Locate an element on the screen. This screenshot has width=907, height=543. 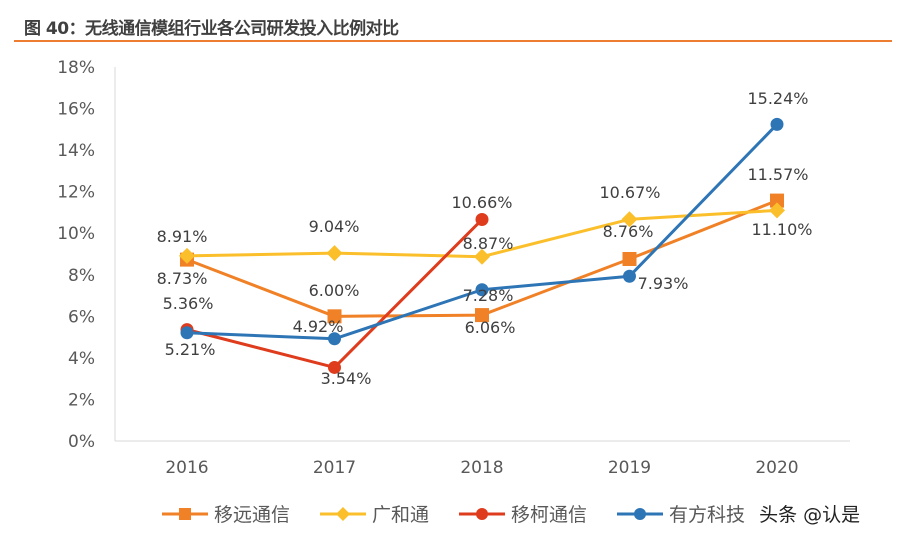
data-label: 6.00% is located at coordinates (334, 290).